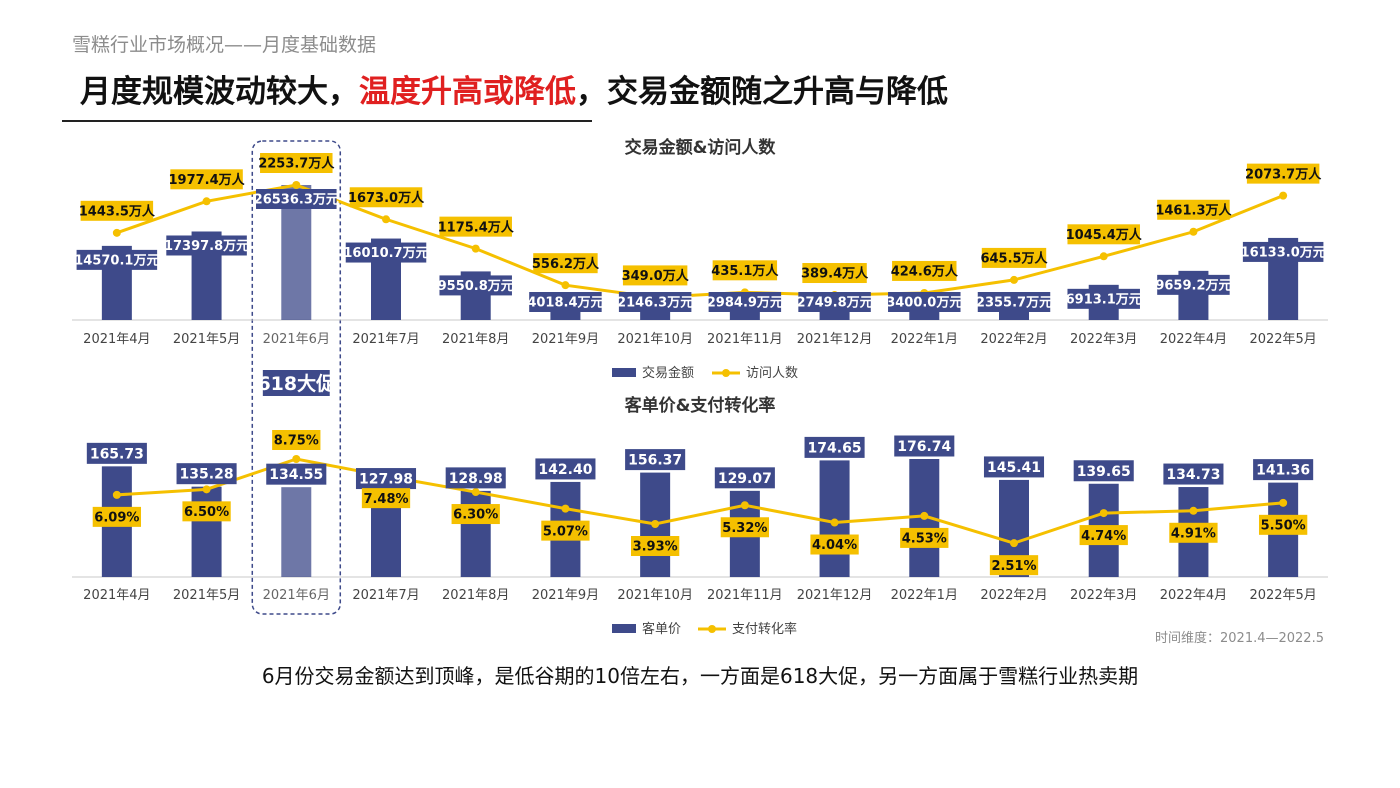 Image resolution: width=1400 pixels, height=788 pixels. I want to click on bar-data-label: 174.65, so click(835, 448).